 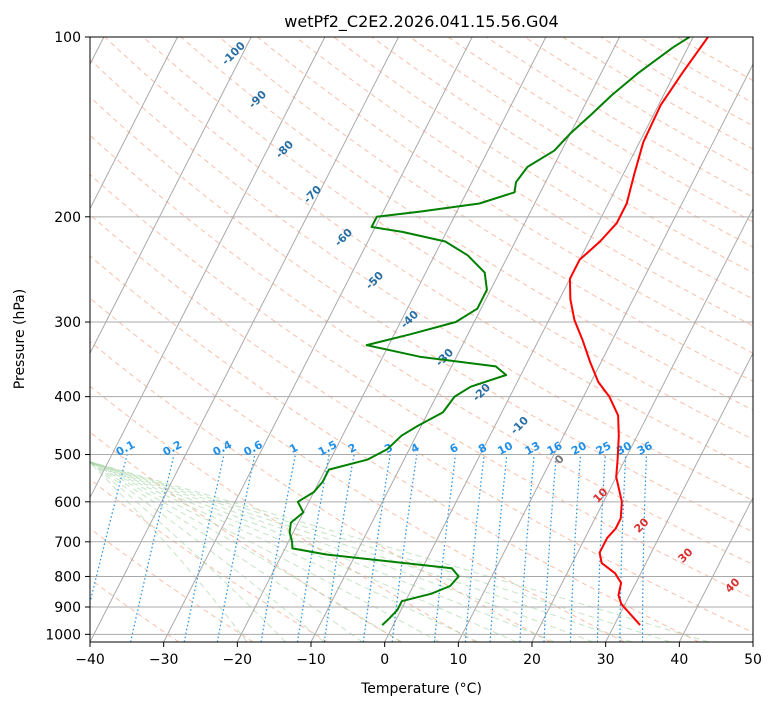 I want to click on dry-adiabat-label: -40, so click(x=409, y=319).